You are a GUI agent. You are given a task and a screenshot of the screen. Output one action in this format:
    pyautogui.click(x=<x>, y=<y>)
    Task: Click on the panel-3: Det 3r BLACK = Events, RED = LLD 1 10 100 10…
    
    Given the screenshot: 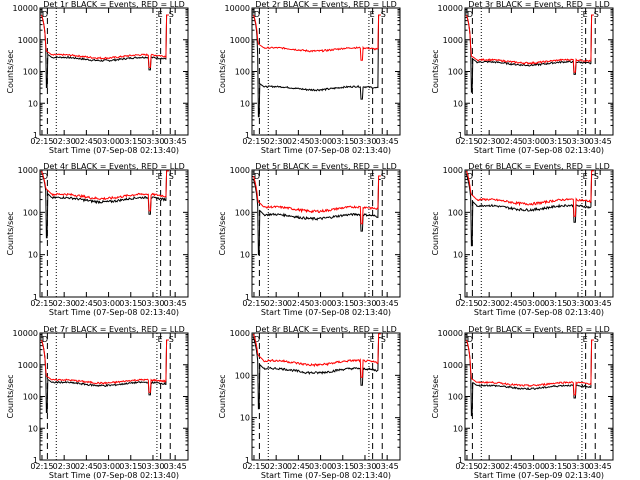 What is the action you would take?
    pyautogui.click(x=522, y=77)
    